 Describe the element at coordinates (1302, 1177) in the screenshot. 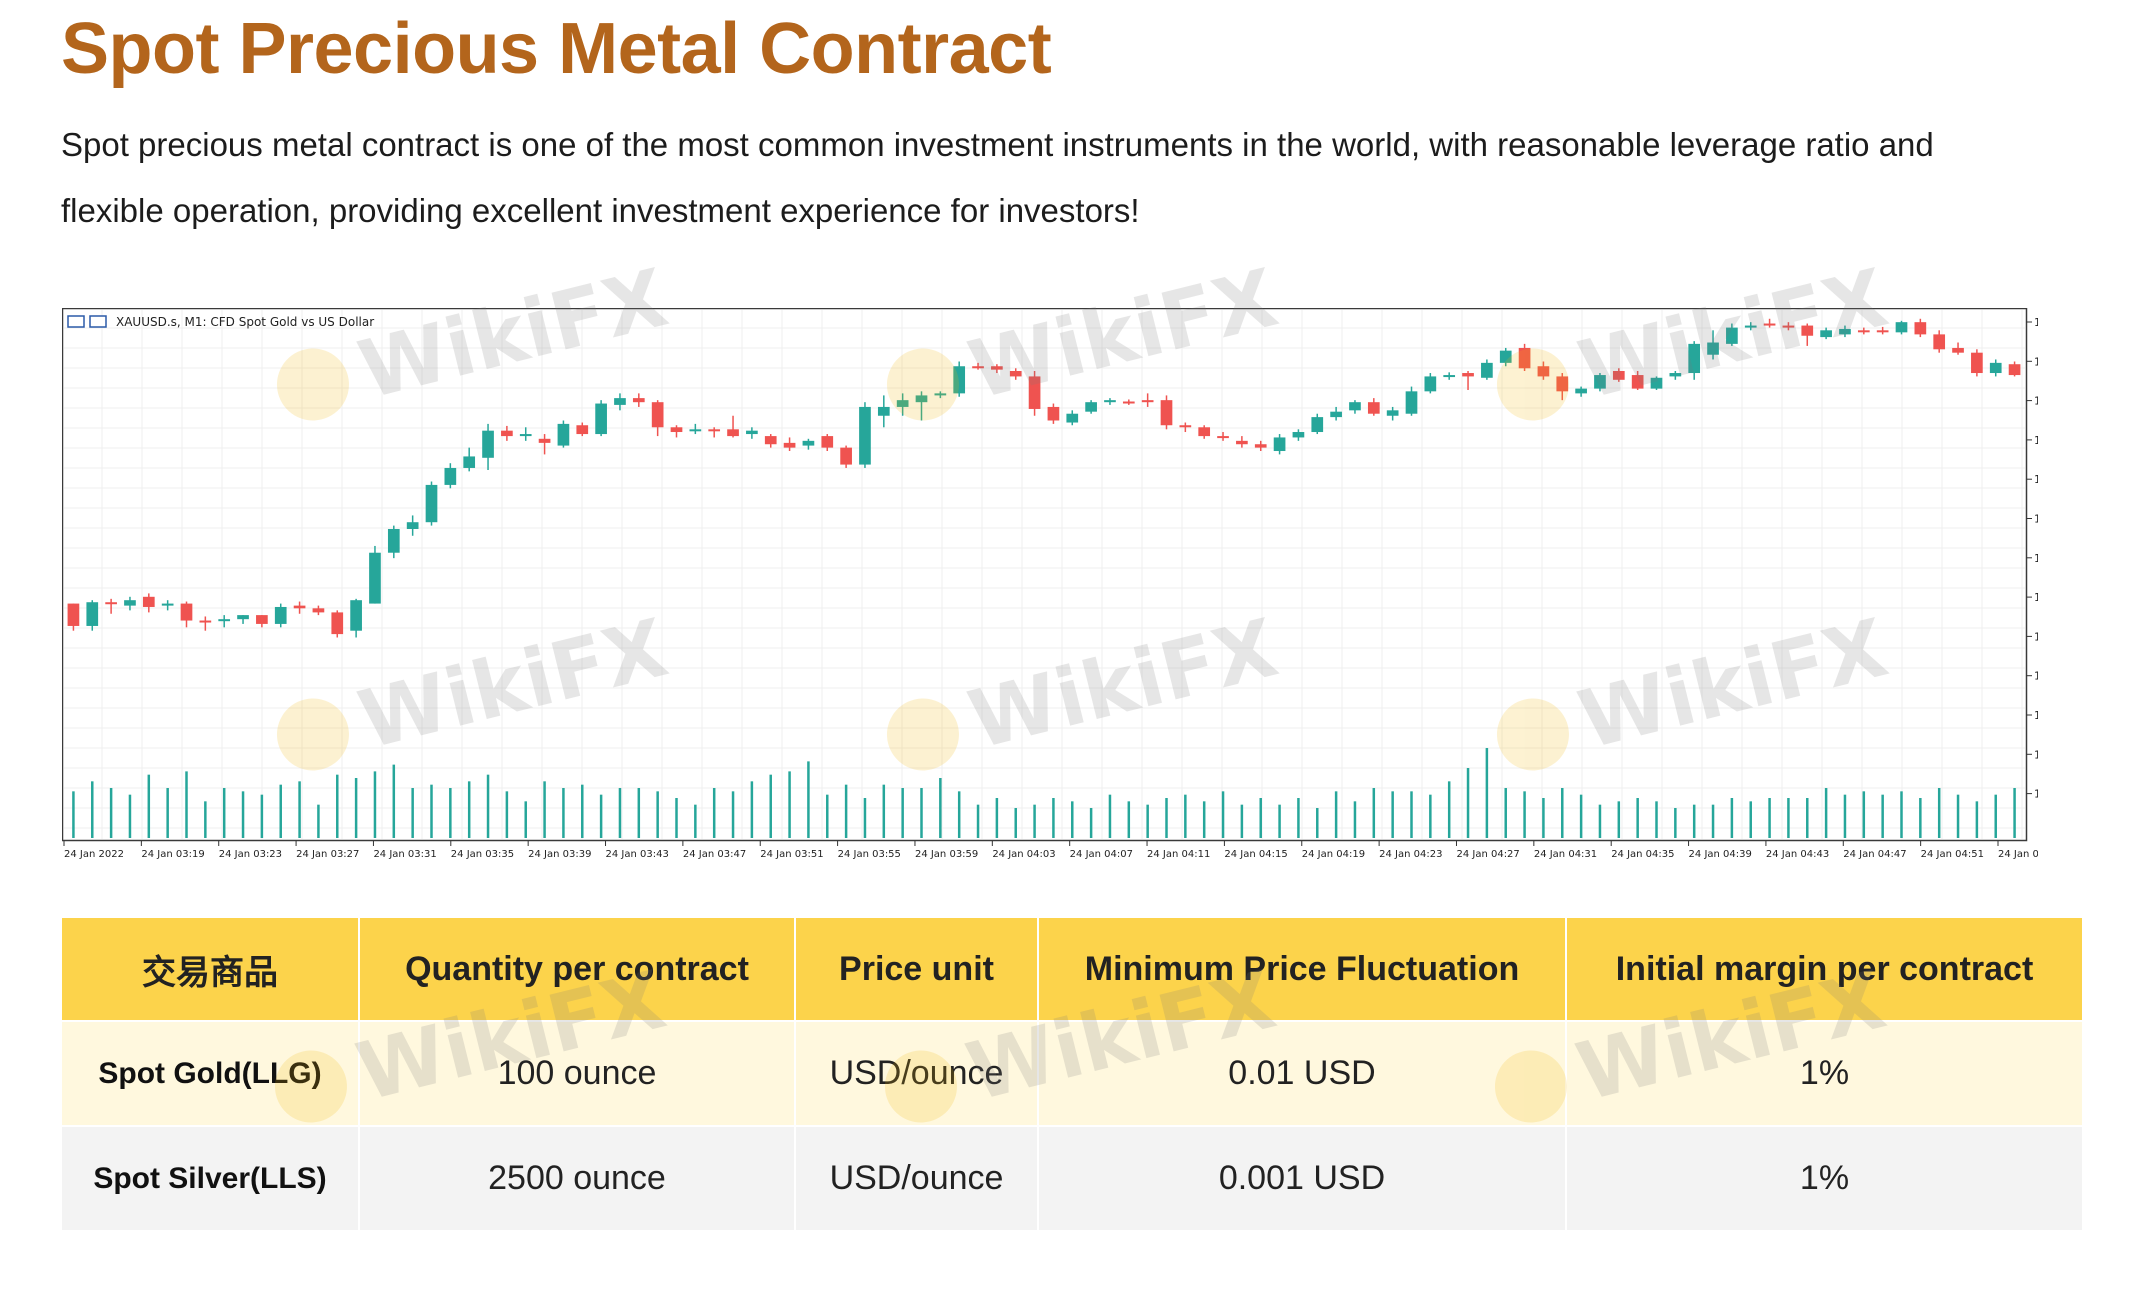

I see `cell-min-fluctuation: 0.001 USD` at that location.